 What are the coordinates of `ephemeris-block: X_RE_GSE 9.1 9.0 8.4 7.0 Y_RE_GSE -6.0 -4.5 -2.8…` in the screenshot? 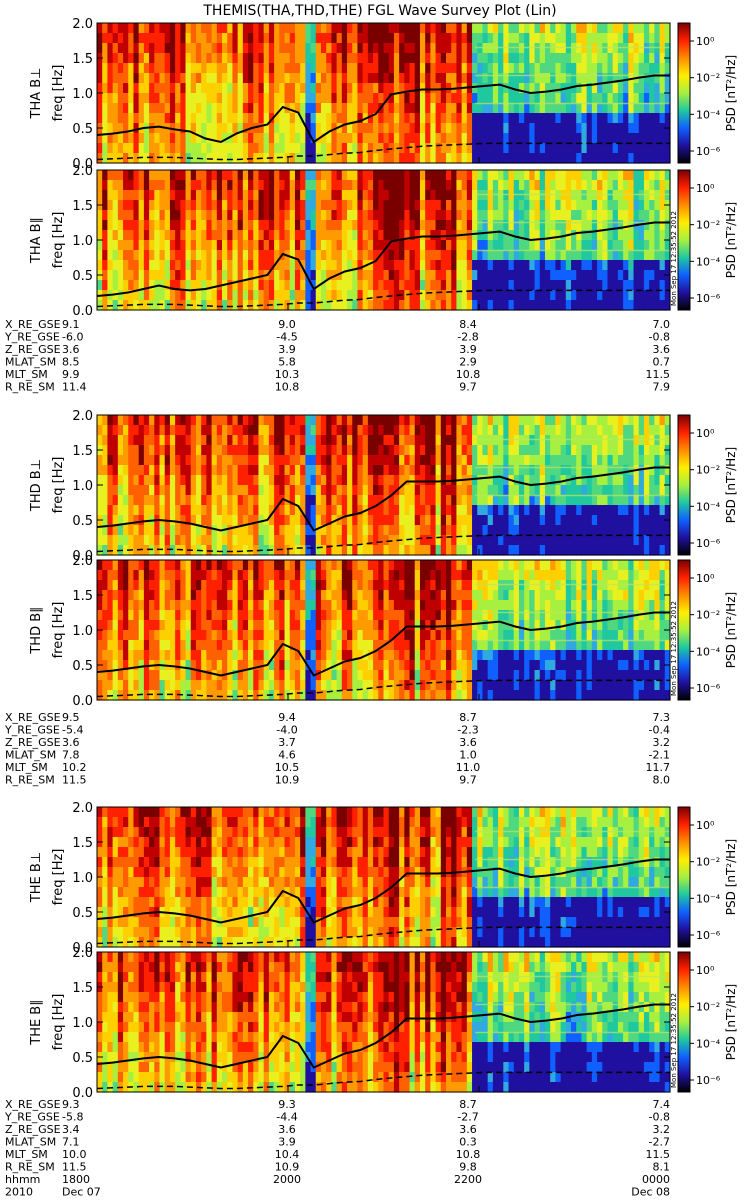 It's located at (337, 356).